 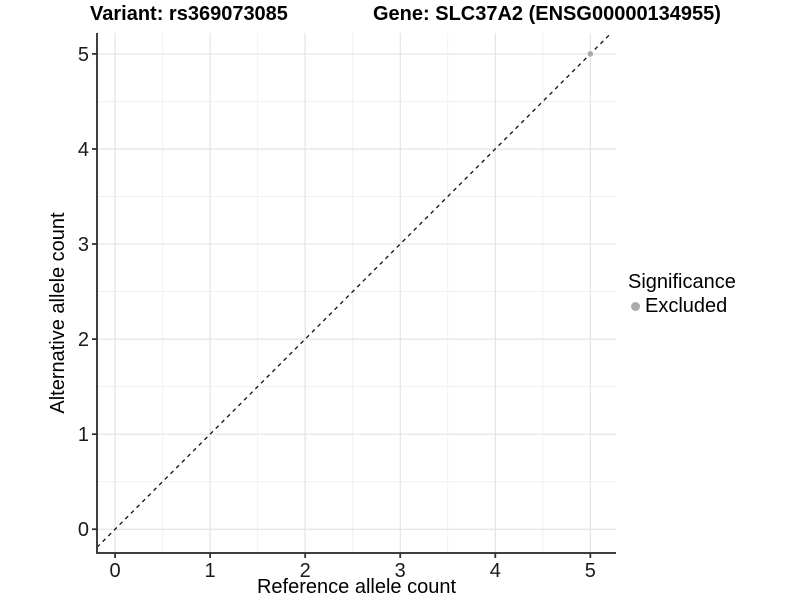 What do you see at coordinates (682, 294) in the screenshot?
I see `legend: Significance Excluded` at bounding box center [682, 294].